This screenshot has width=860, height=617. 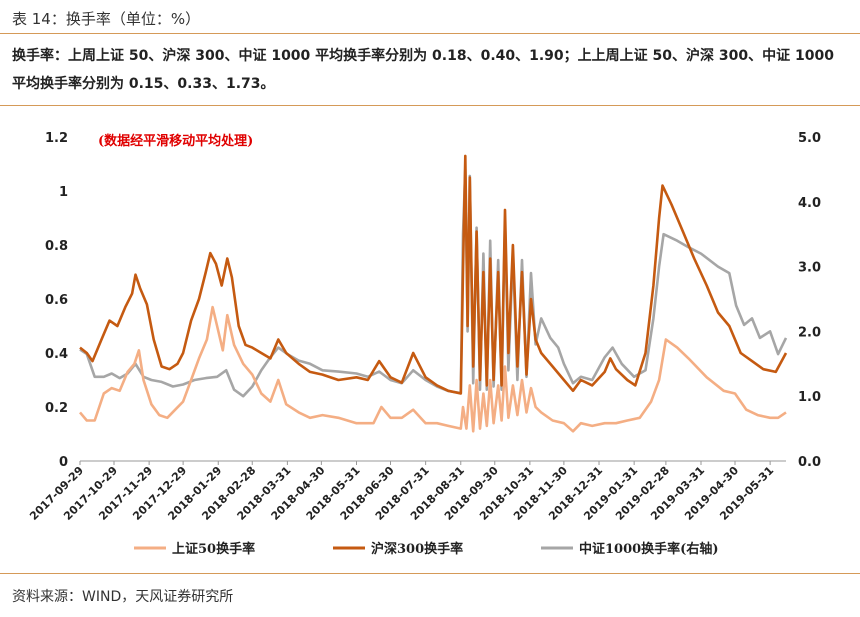 I want to click on source-text: 资料来源：WIND，天风证券研究所, so click(x=123, y=597).